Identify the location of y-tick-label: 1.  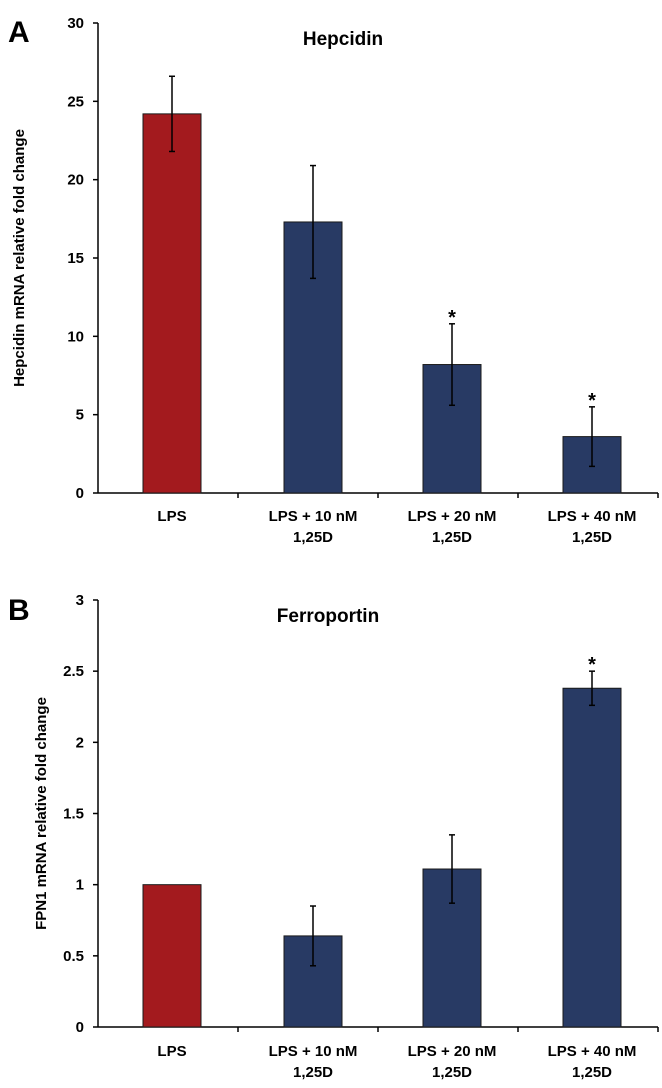
(80, 885).